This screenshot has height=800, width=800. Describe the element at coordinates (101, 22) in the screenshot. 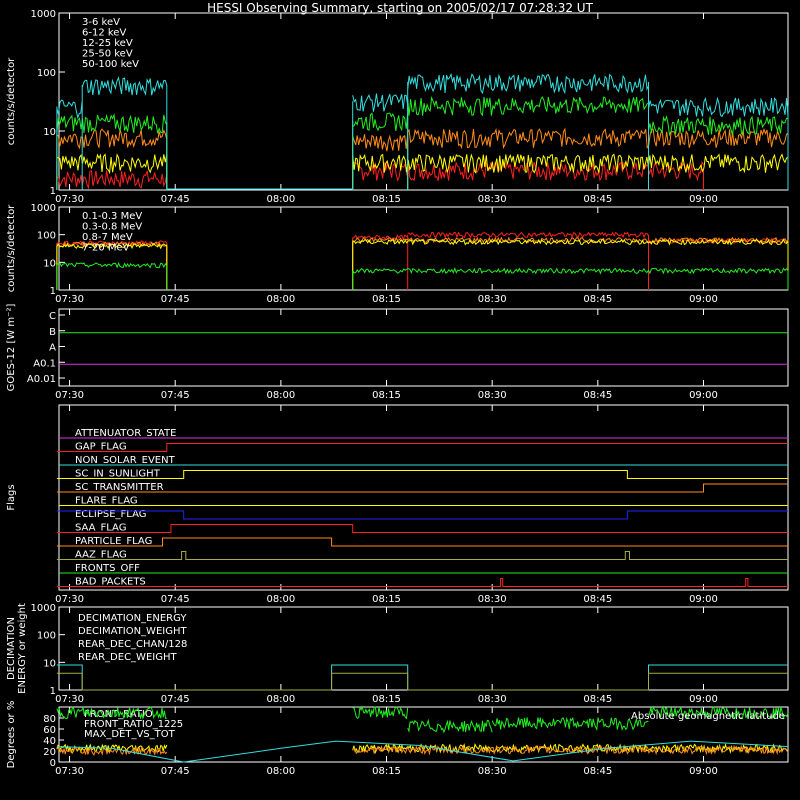

I see `legend-entry: 3-6 keV` at that location.